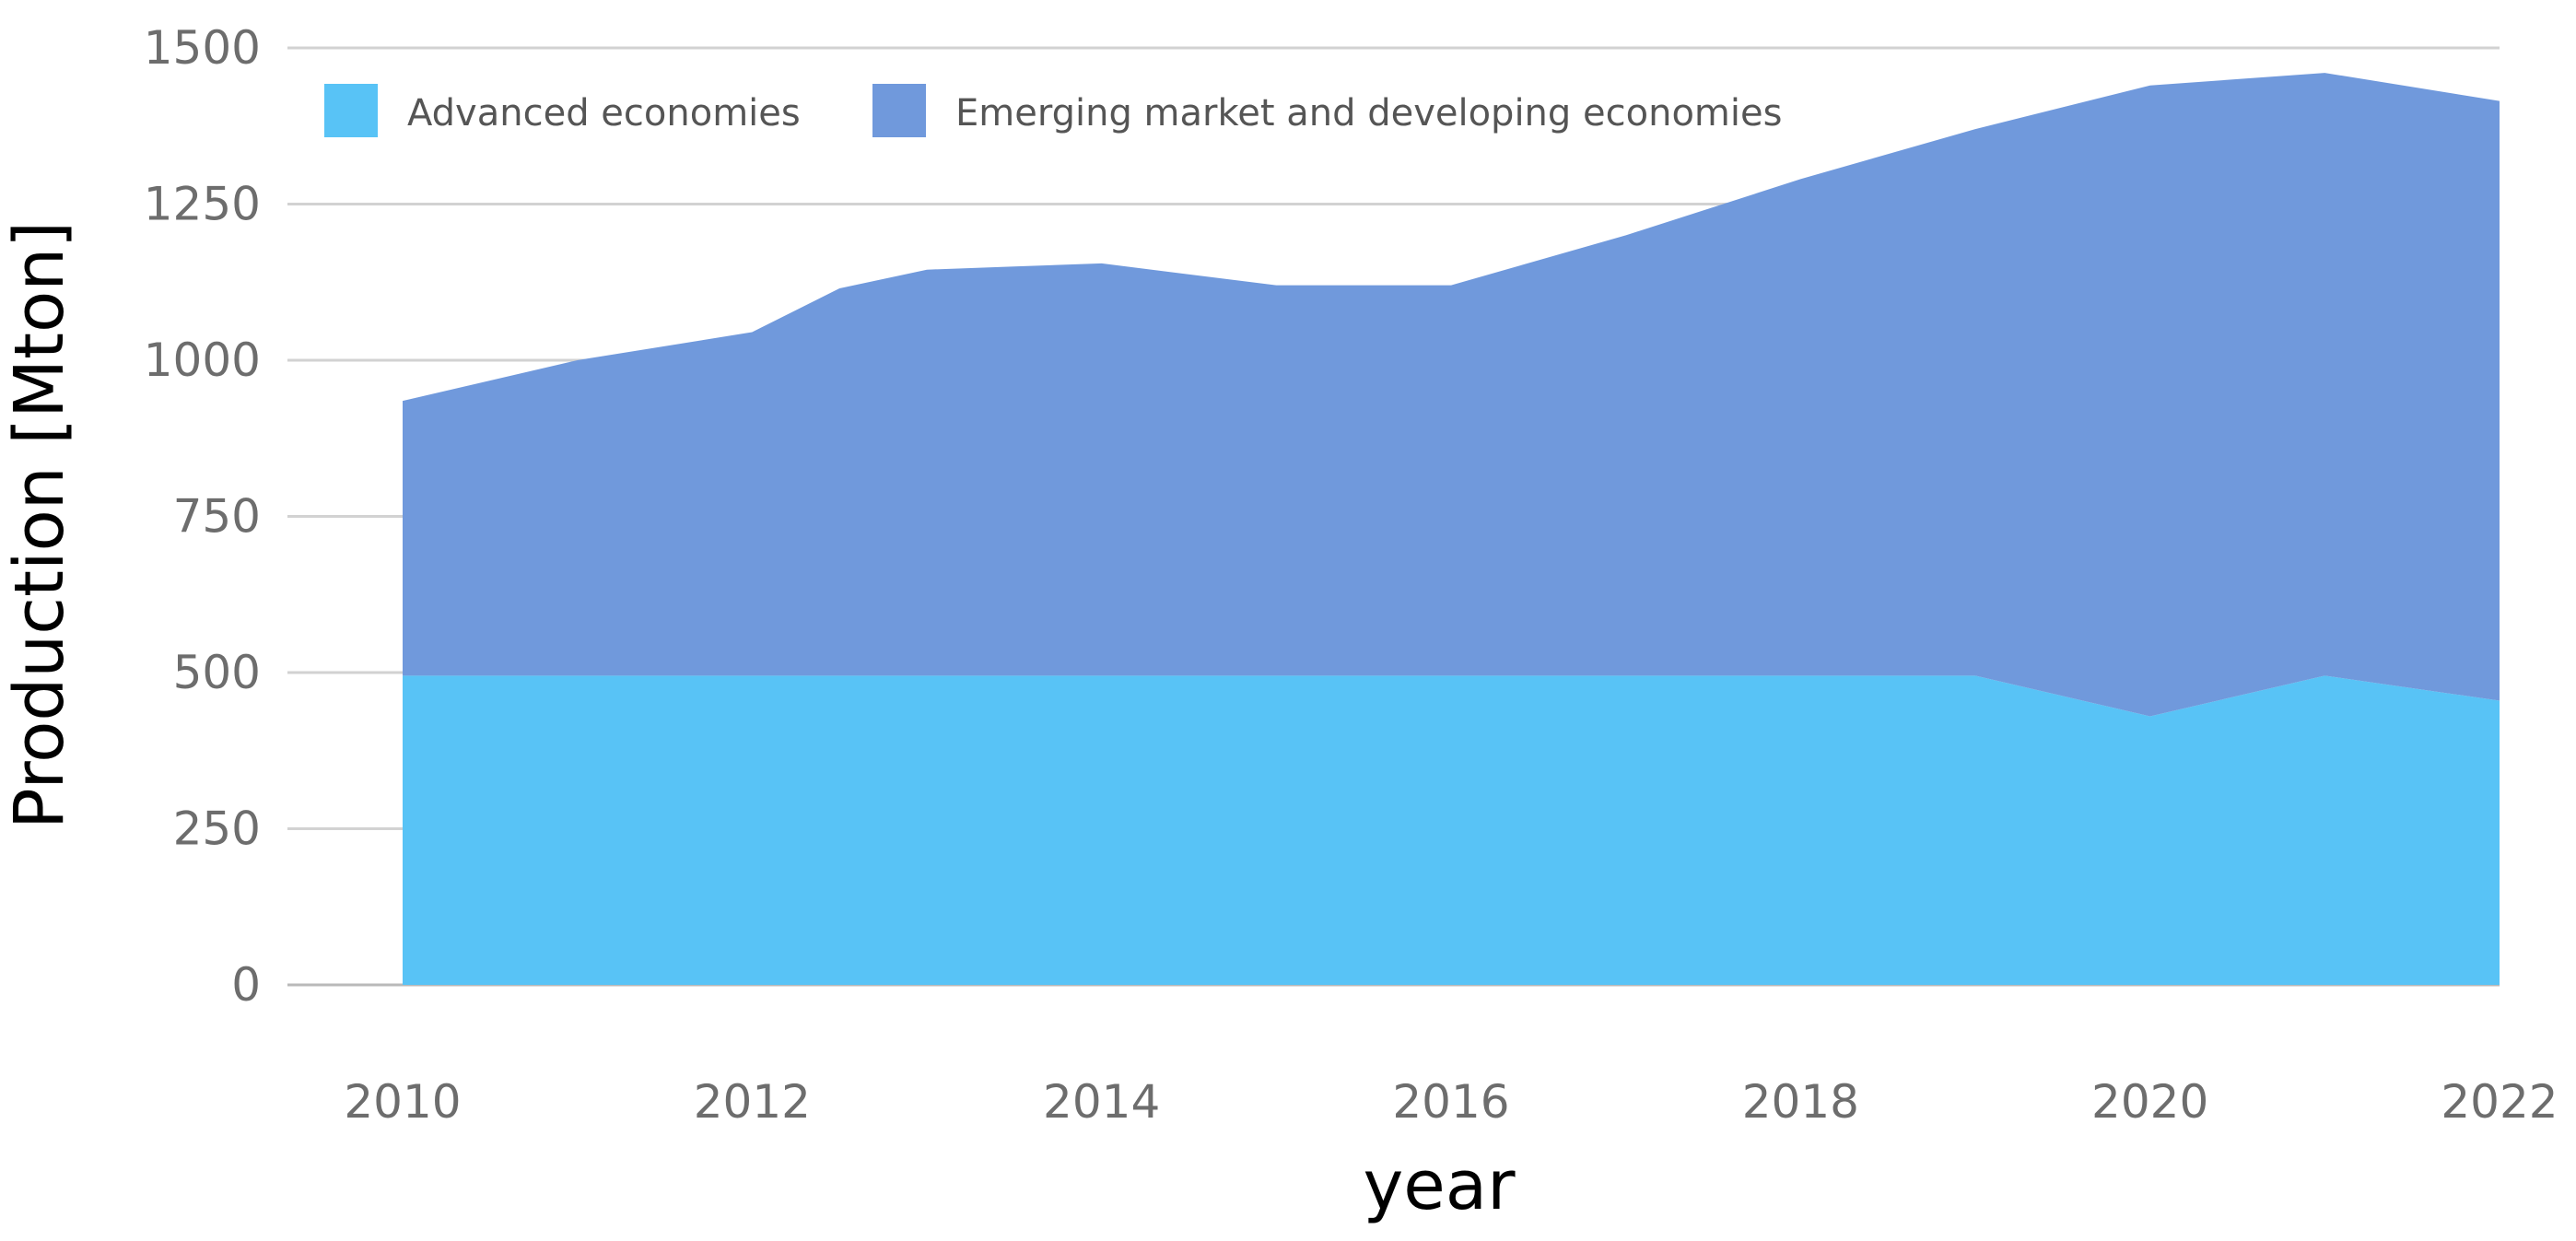  Describe the element at coordinates (604, 113) in the screenshot. I see `legend-label-1: Advanced economies` at that location.